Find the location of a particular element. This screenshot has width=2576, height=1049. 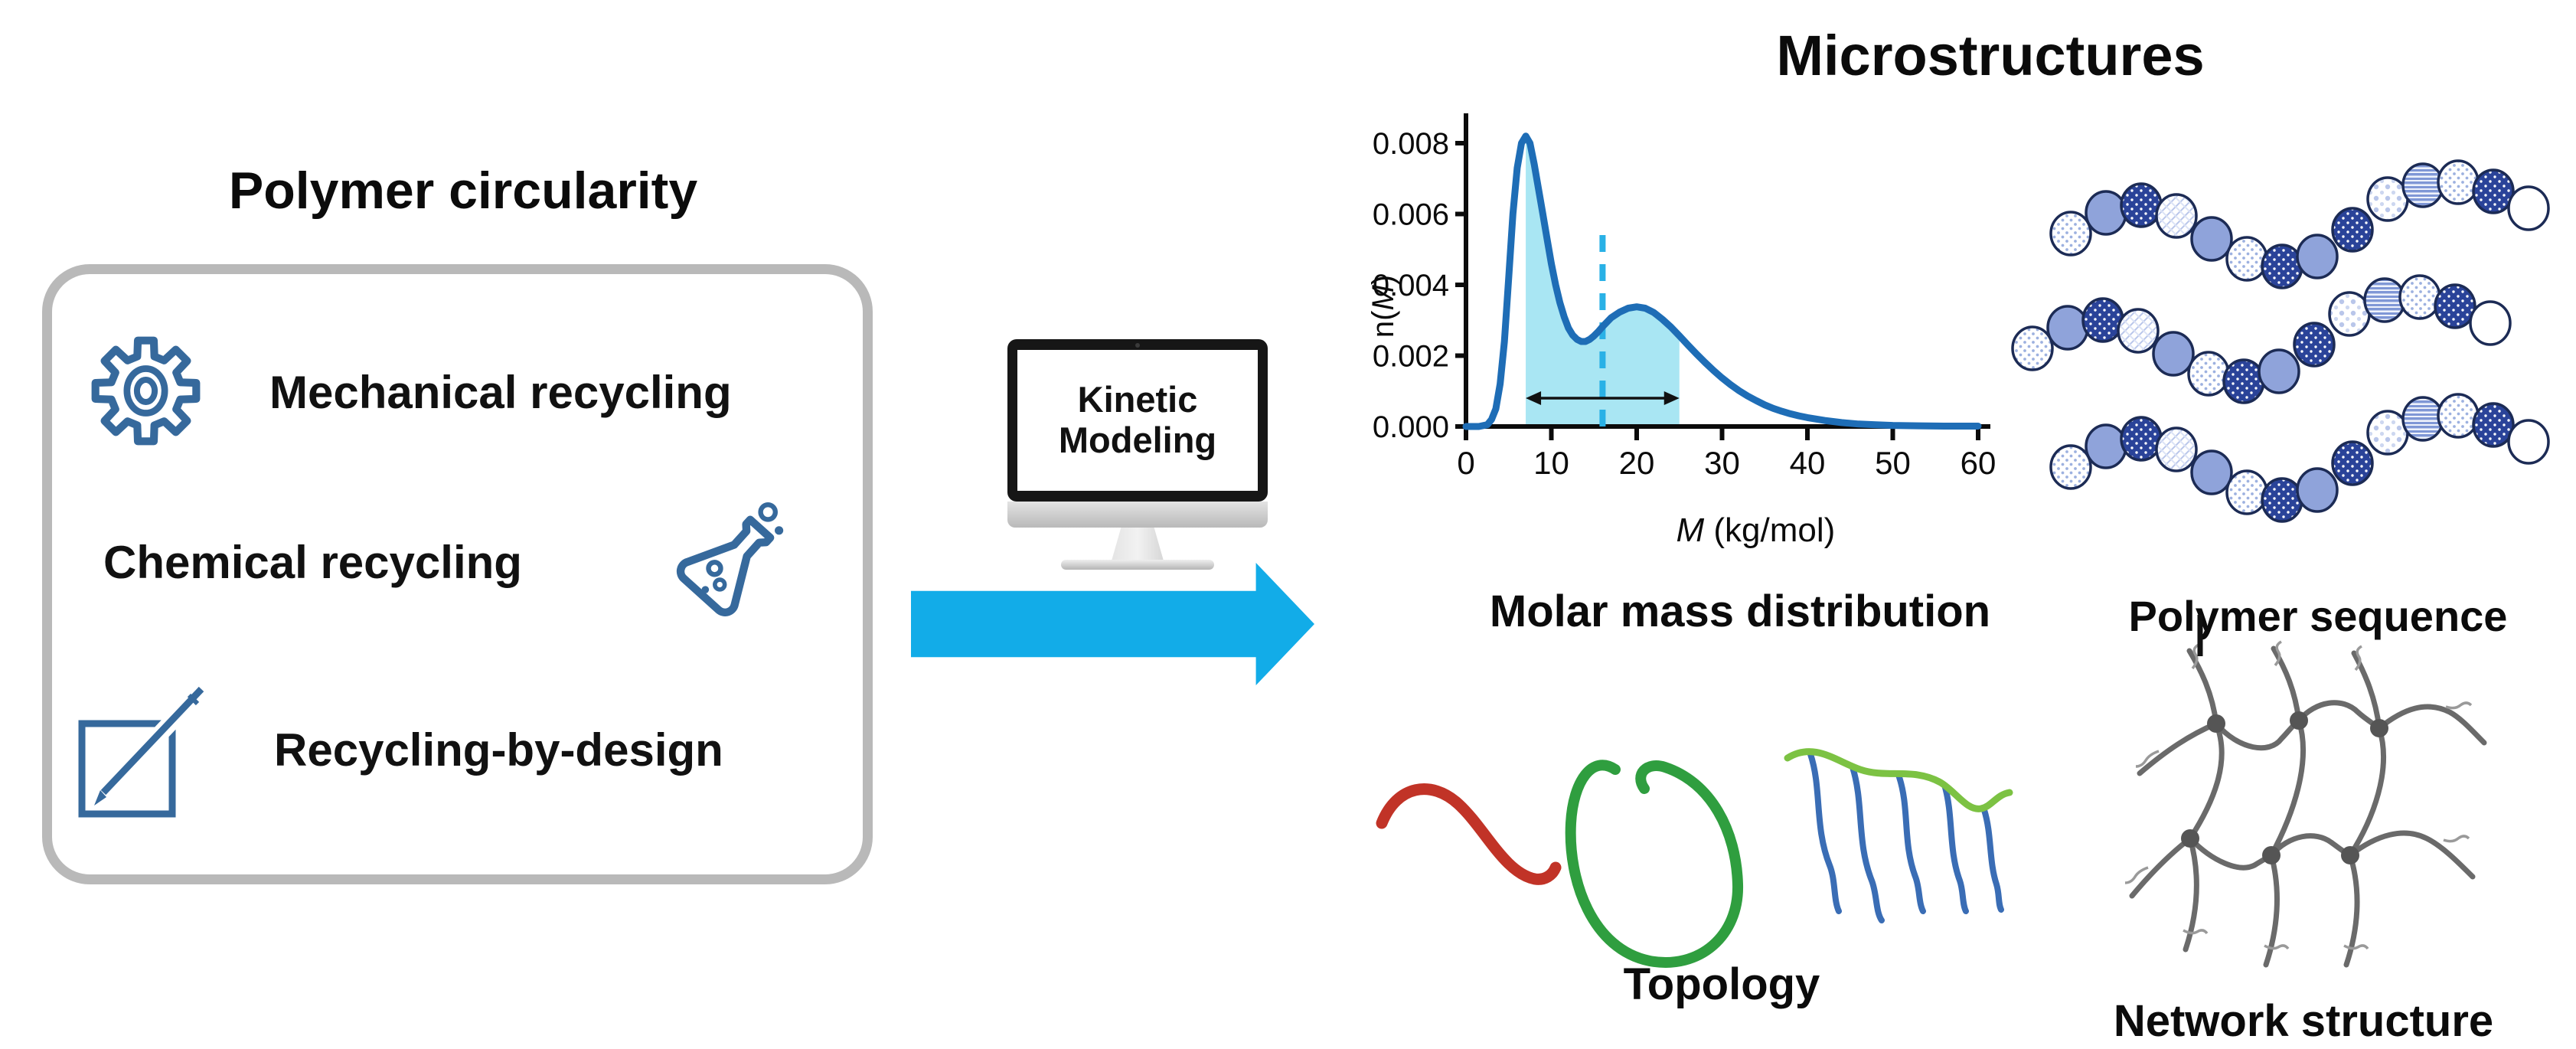

monitor-stand-neck is located at coordinates (1138, 544).